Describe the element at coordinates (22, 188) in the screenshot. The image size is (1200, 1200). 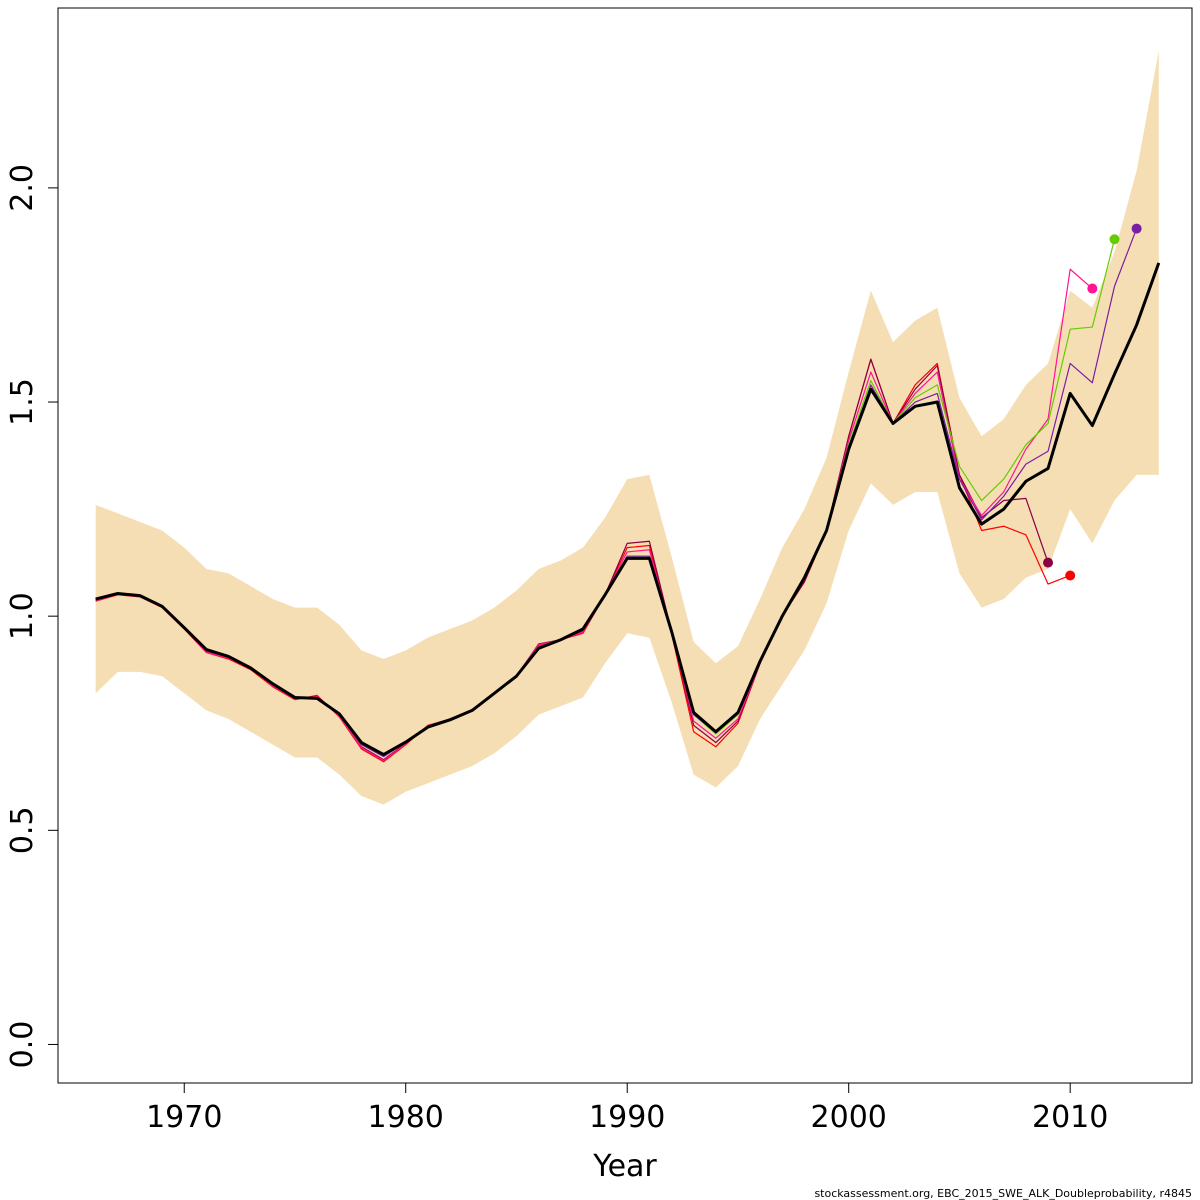
I see `y-tick-label: 2.0` at that location.